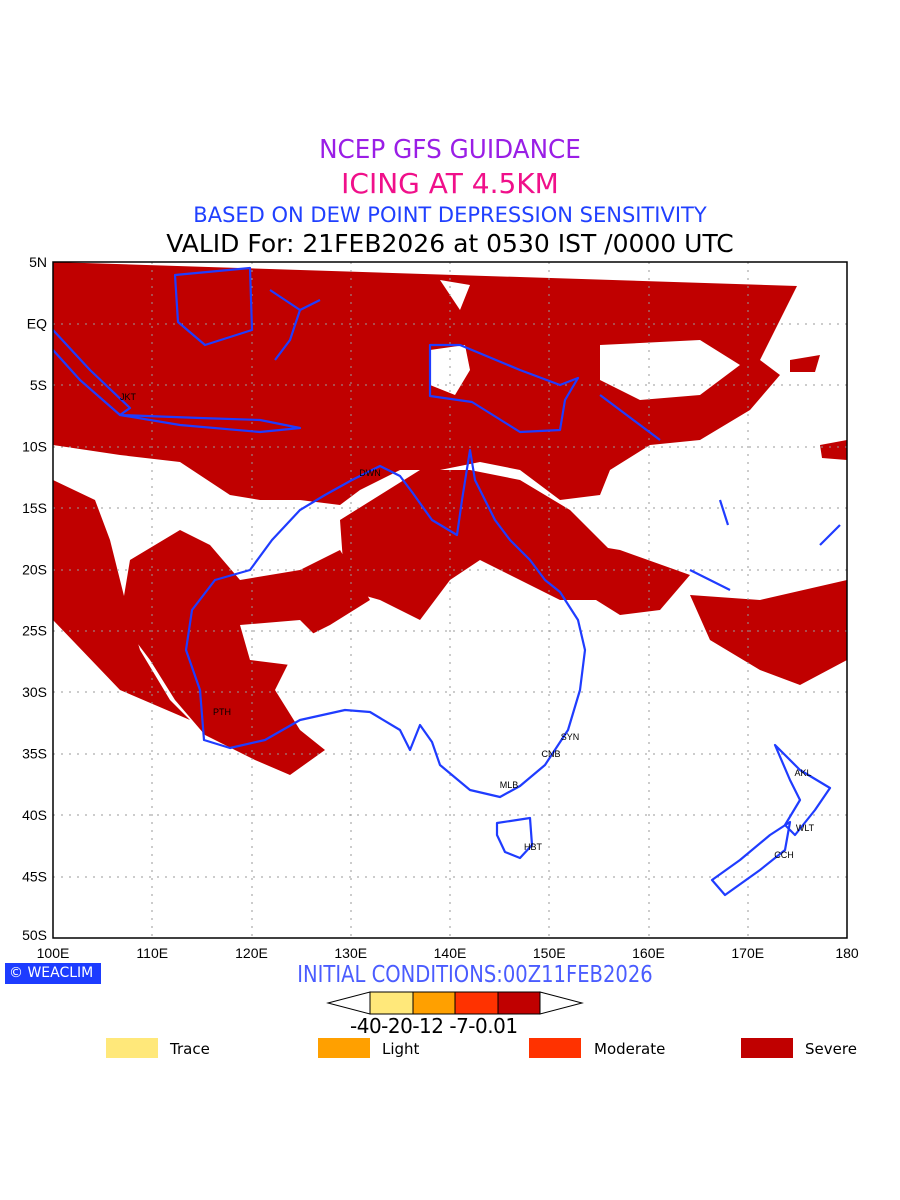  What do you see at coordinates (344, 1048) in the screenshot?
I see `legend-swatch-light` at bounding box center [344, 1048].